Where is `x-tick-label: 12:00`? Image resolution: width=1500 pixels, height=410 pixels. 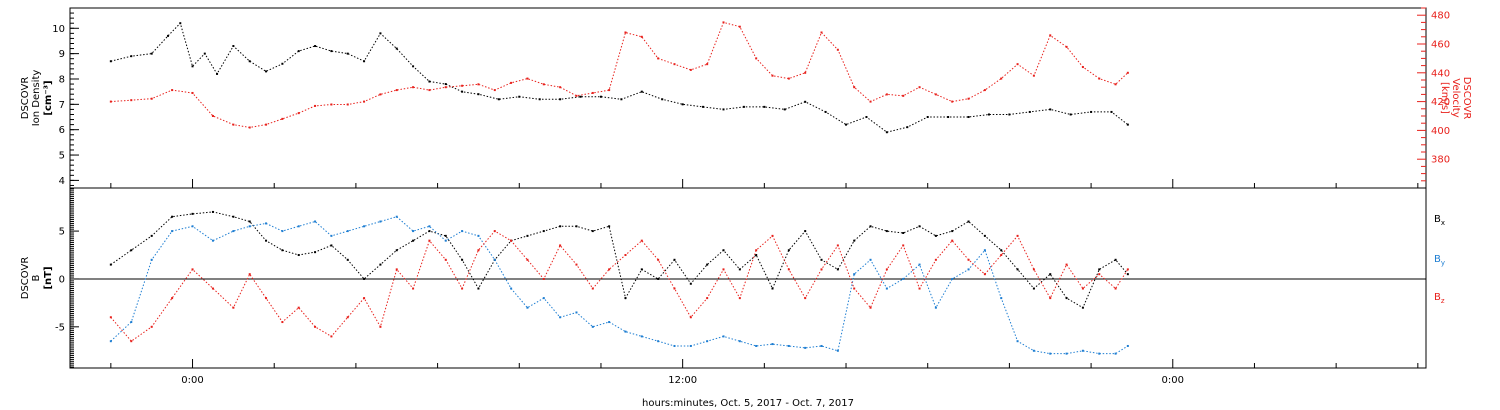
x-tick-label: 12:00 is located at coordinates (682, 380).